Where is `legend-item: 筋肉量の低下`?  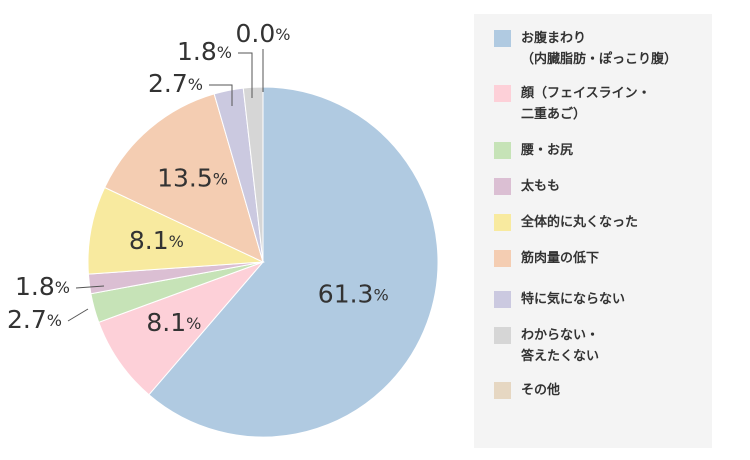 legend-item: 筋肉量の低下 is located at coordinates (603, 258).